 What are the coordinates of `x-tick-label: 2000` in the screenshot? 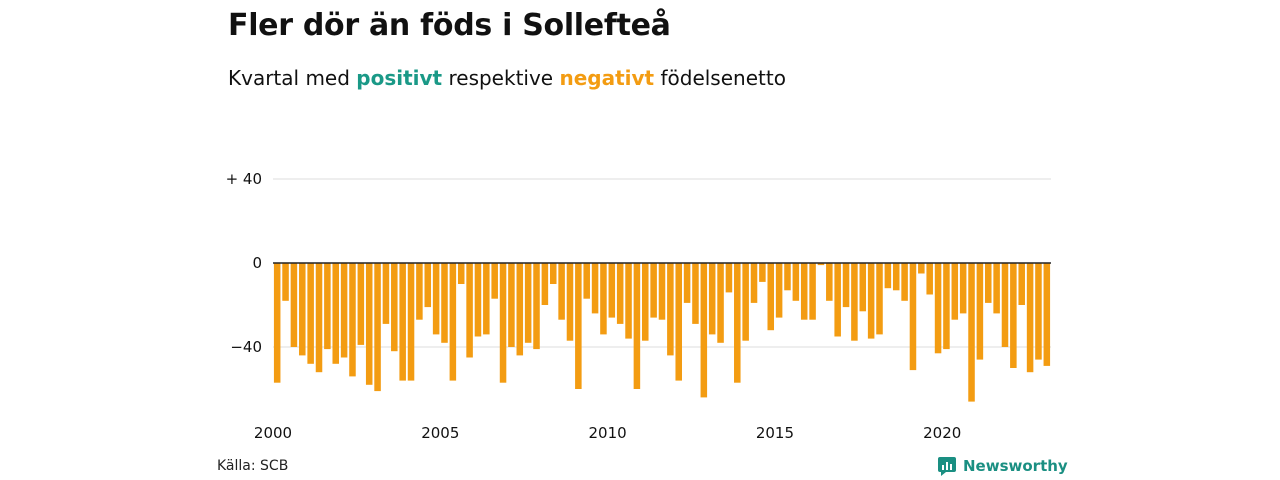 It's located at (273, 433).